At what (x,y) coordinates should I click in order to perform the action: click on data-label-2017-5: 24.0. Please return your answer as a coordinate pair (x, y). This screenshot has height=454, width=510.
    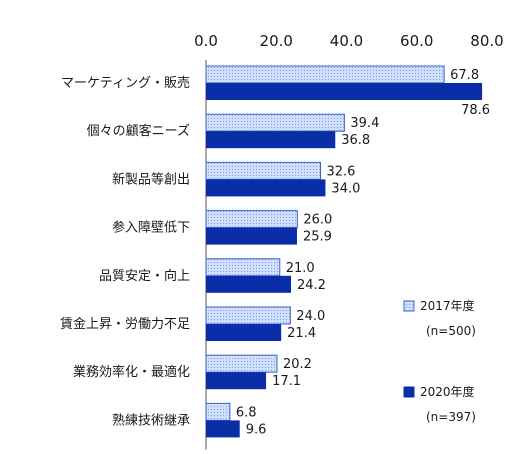
    Looking at the image, I should click on (310, 316).